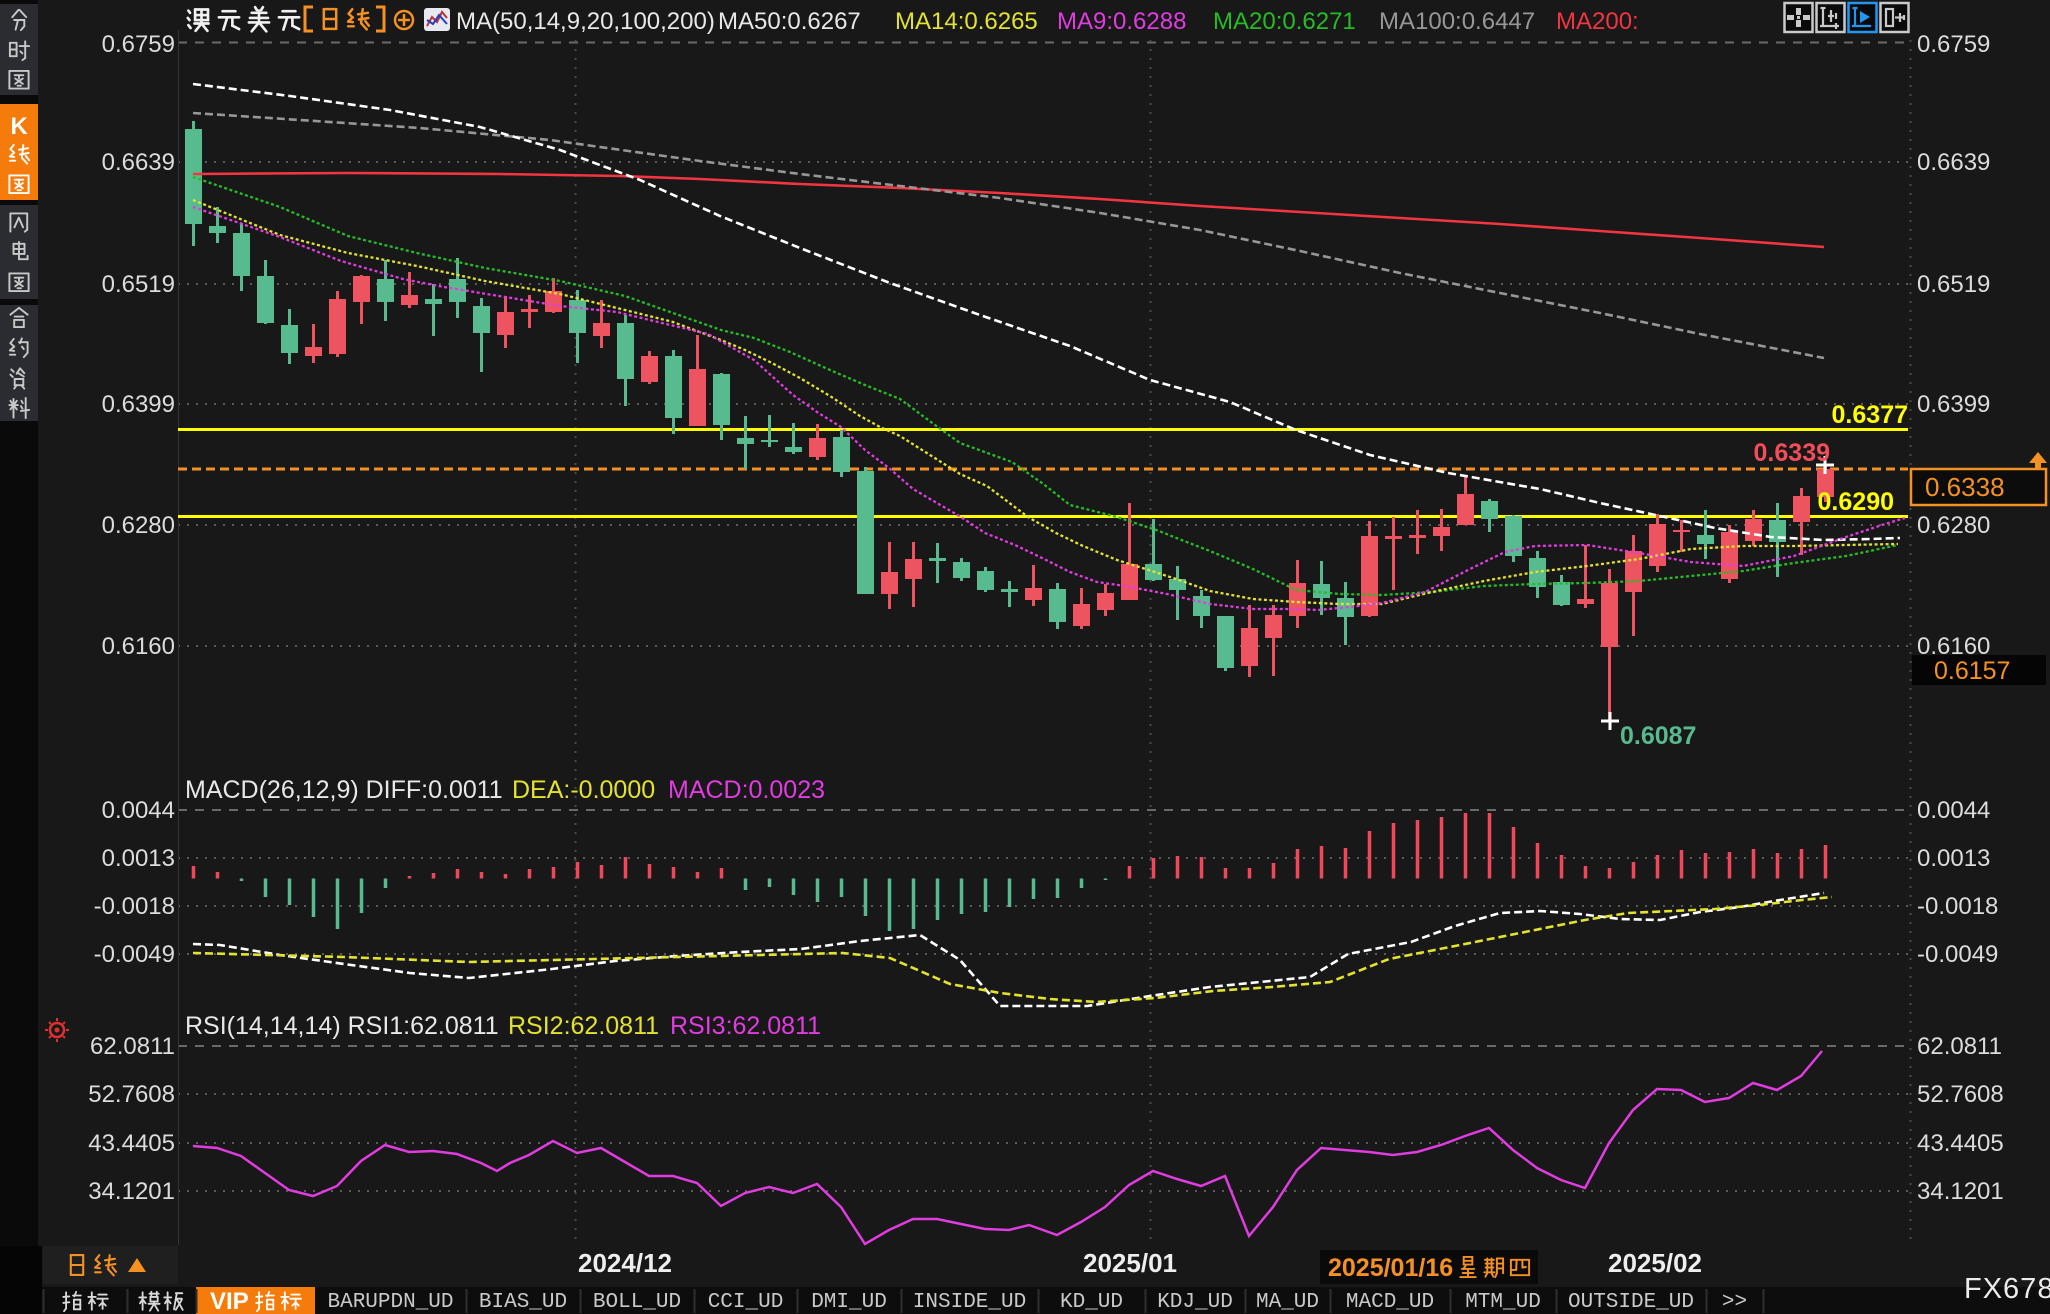  I want to click on svg-text: MA9:0.6288, so click(1121, 21).